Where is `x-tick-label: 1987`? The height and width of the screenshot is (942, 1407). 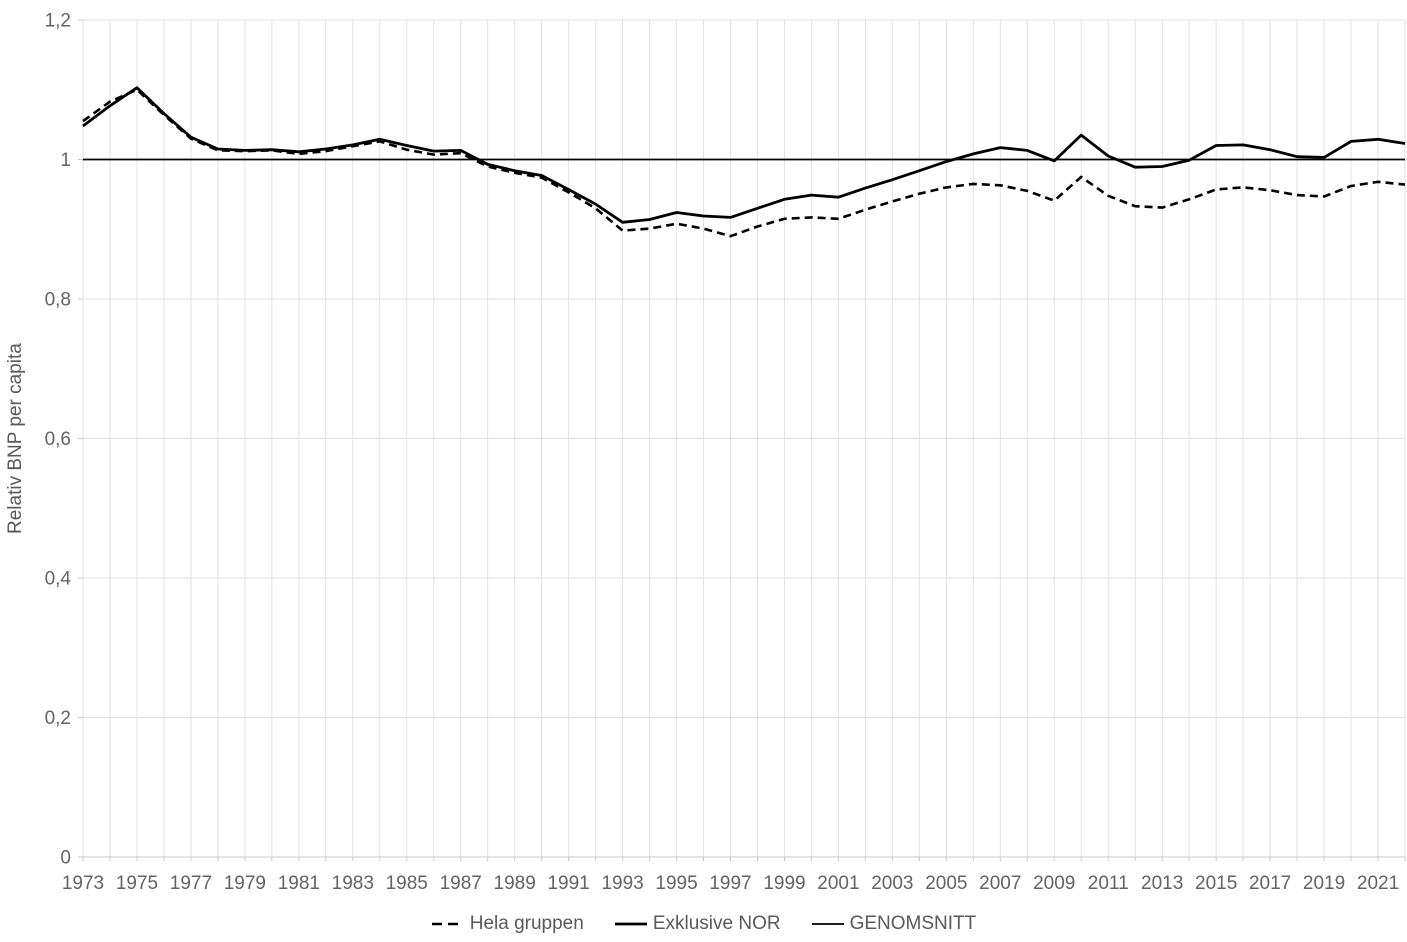 x-tick-label: 1987 is located at coordinates (461, 883).